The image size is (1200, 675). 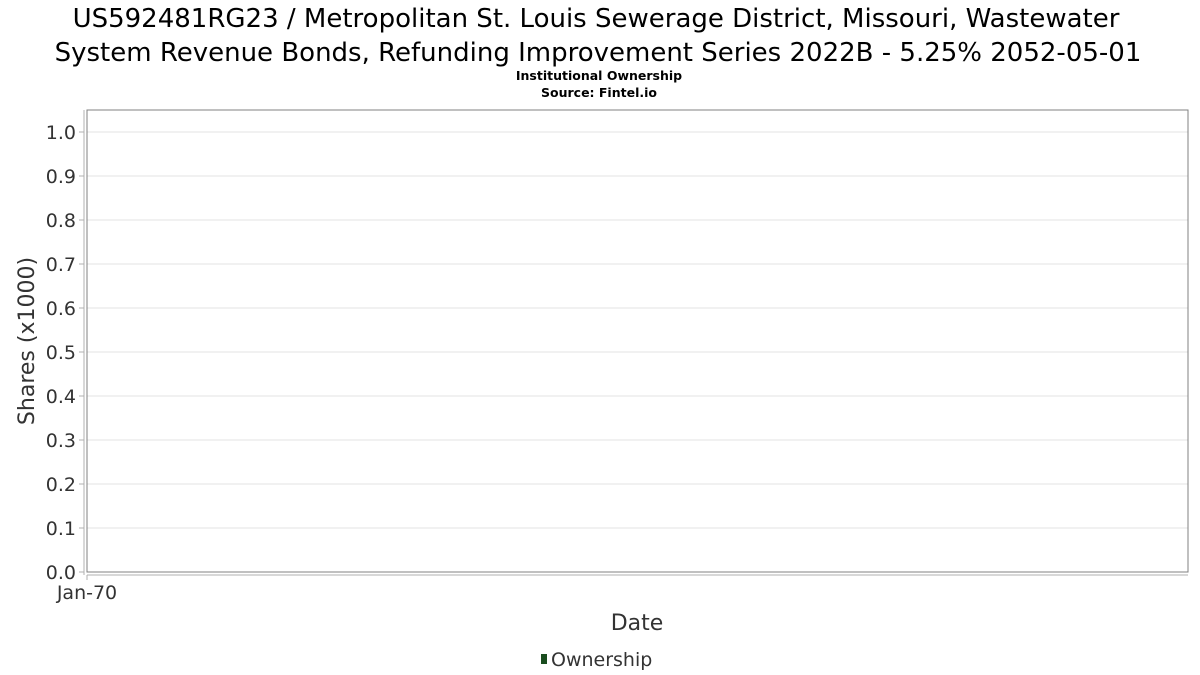 I want to click on x-axis-ticks: Jan-70, so click(x=86, y=589).